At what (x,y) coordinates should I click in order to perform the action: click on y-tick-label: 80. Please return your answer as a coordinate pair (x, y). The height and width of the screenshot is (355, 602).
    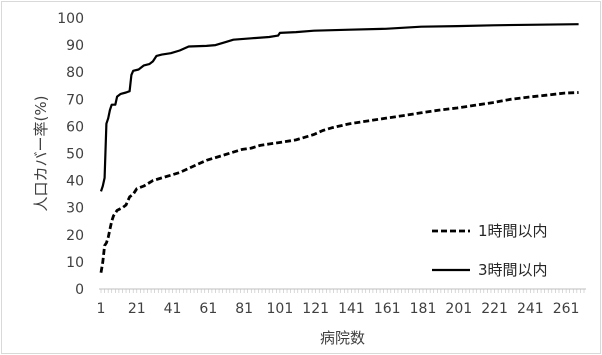
    Looking at the image, I should click on (75, 73).